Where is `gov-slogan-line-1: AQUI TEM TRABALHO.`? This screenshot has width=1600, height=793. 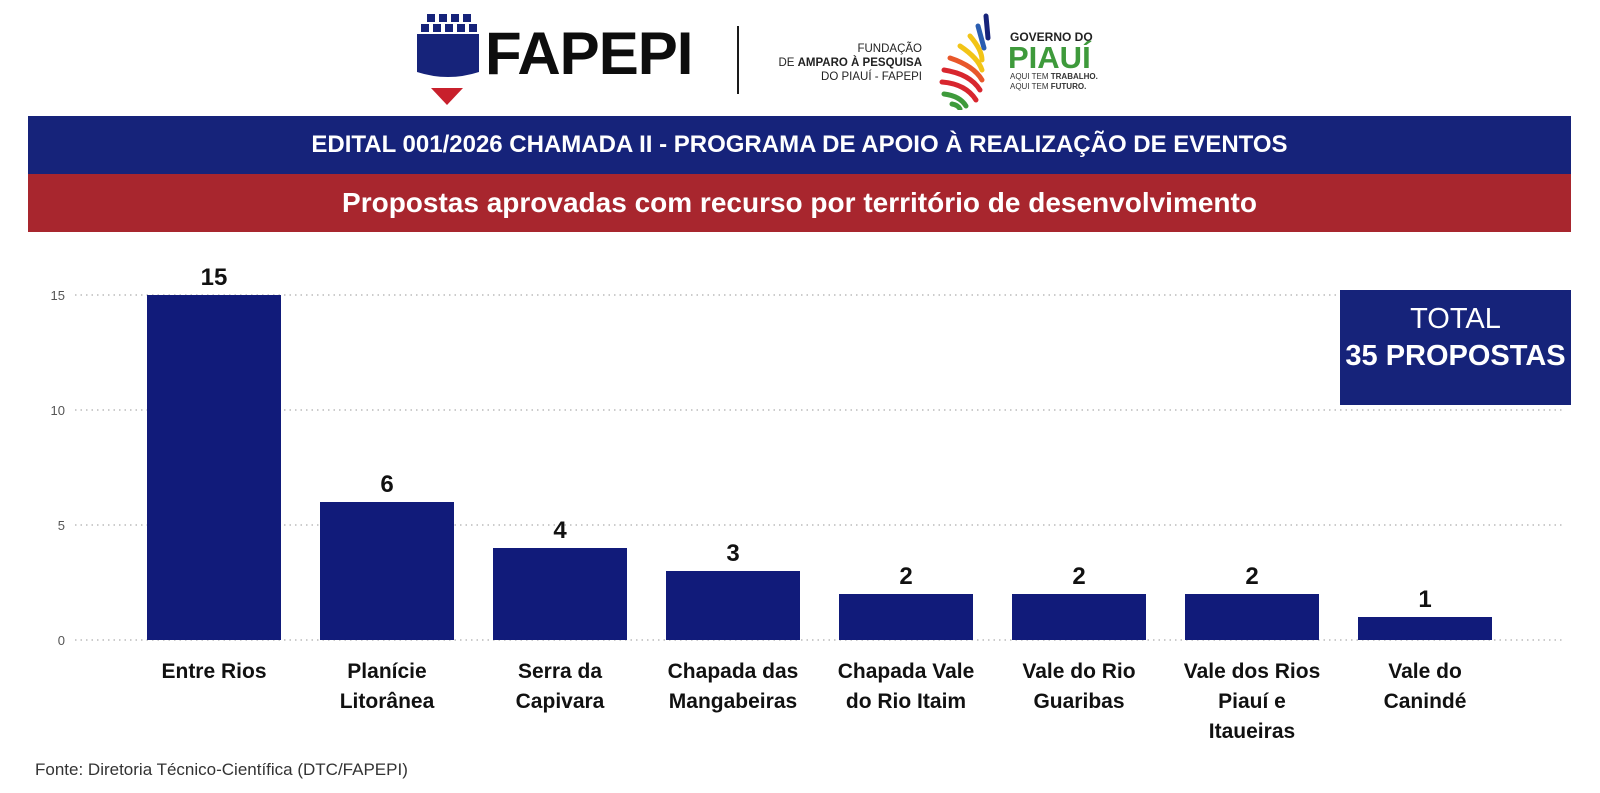 gov-slogan-line-1: AQUI TEM TRABALHO. is located at coordinates (1054, 77).